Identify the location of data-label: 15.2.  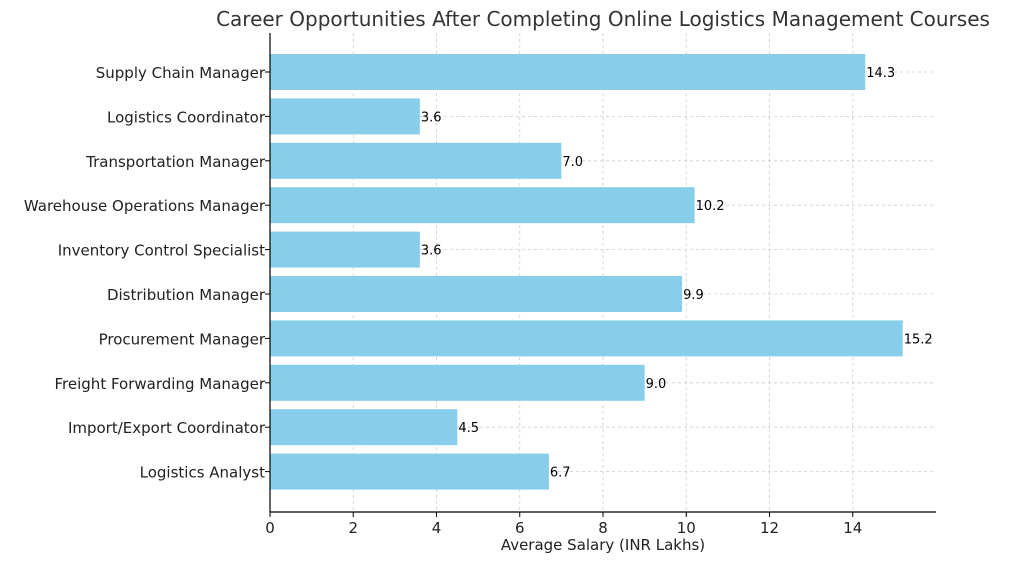
(918, 339).